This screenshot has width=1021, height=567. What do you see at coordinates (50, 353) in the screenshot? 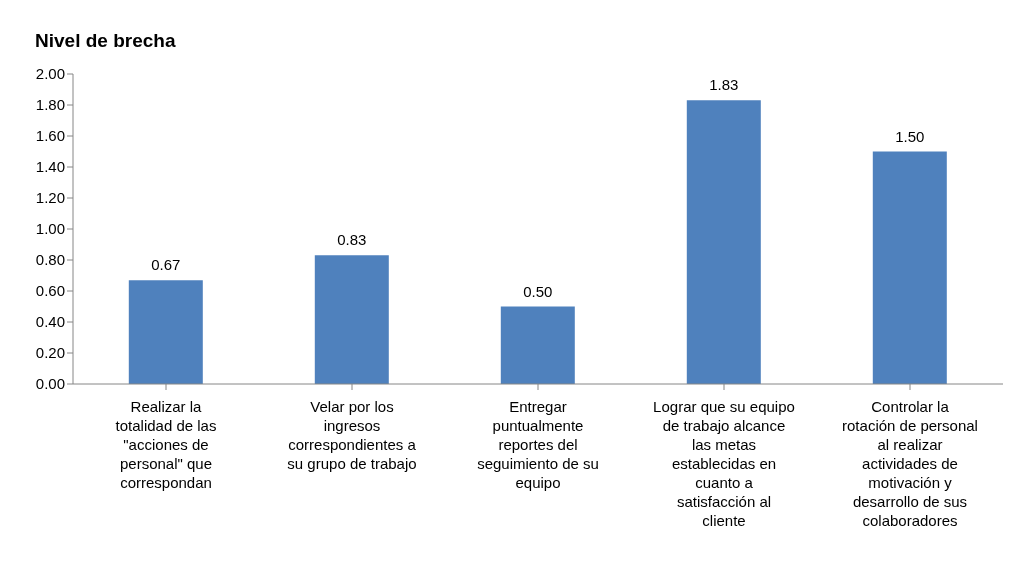
I see `y-tick-label: 0.20` at bounding box center [50, 353].